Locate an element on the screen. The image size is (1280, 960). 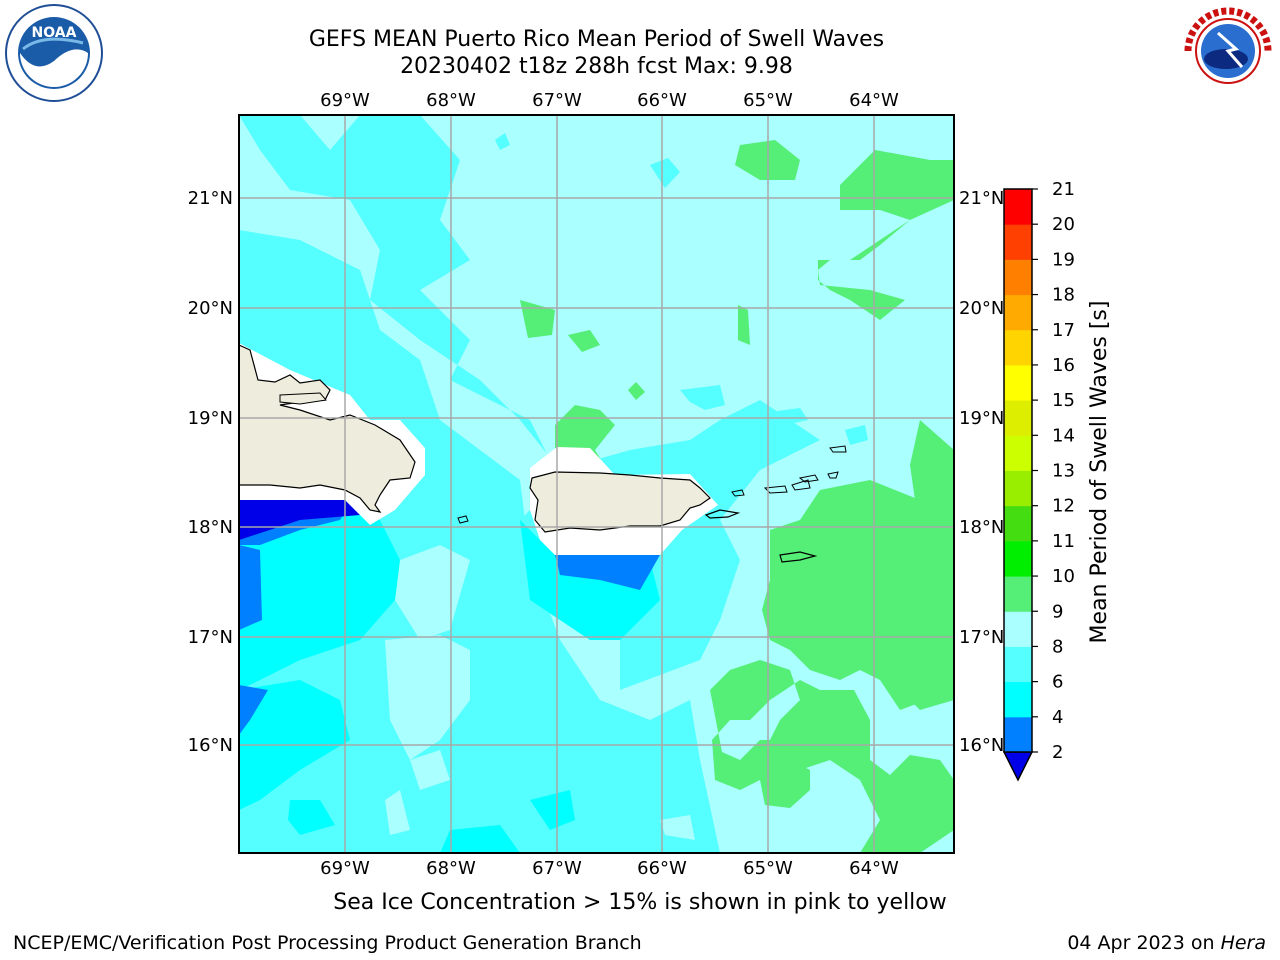
swell-field-10-patch-e is located at coordinates (744, 325).